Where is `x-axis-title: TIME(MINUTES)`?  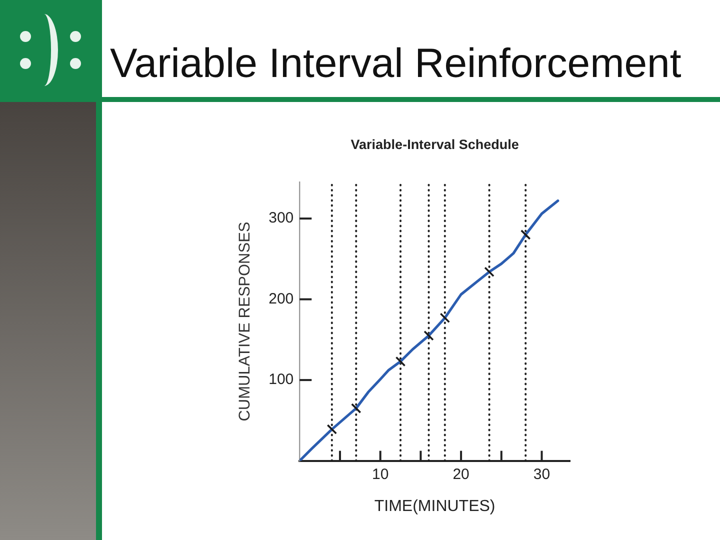 x-axis-title: TIME(MINUTES) is located at coordinates (435, 506).